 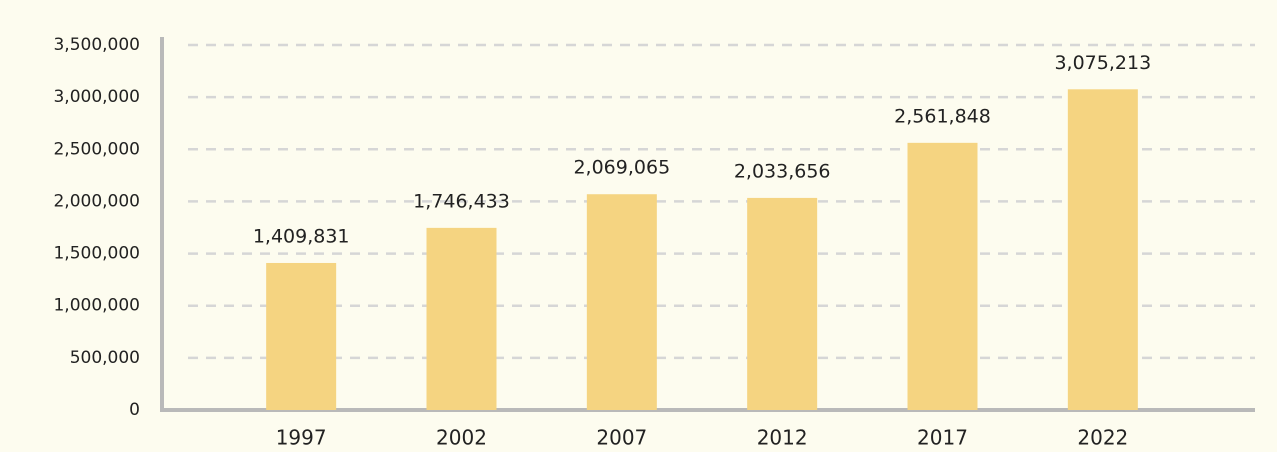 I want to click on y-tick-label: 500,000, so click(x=105, y=358).